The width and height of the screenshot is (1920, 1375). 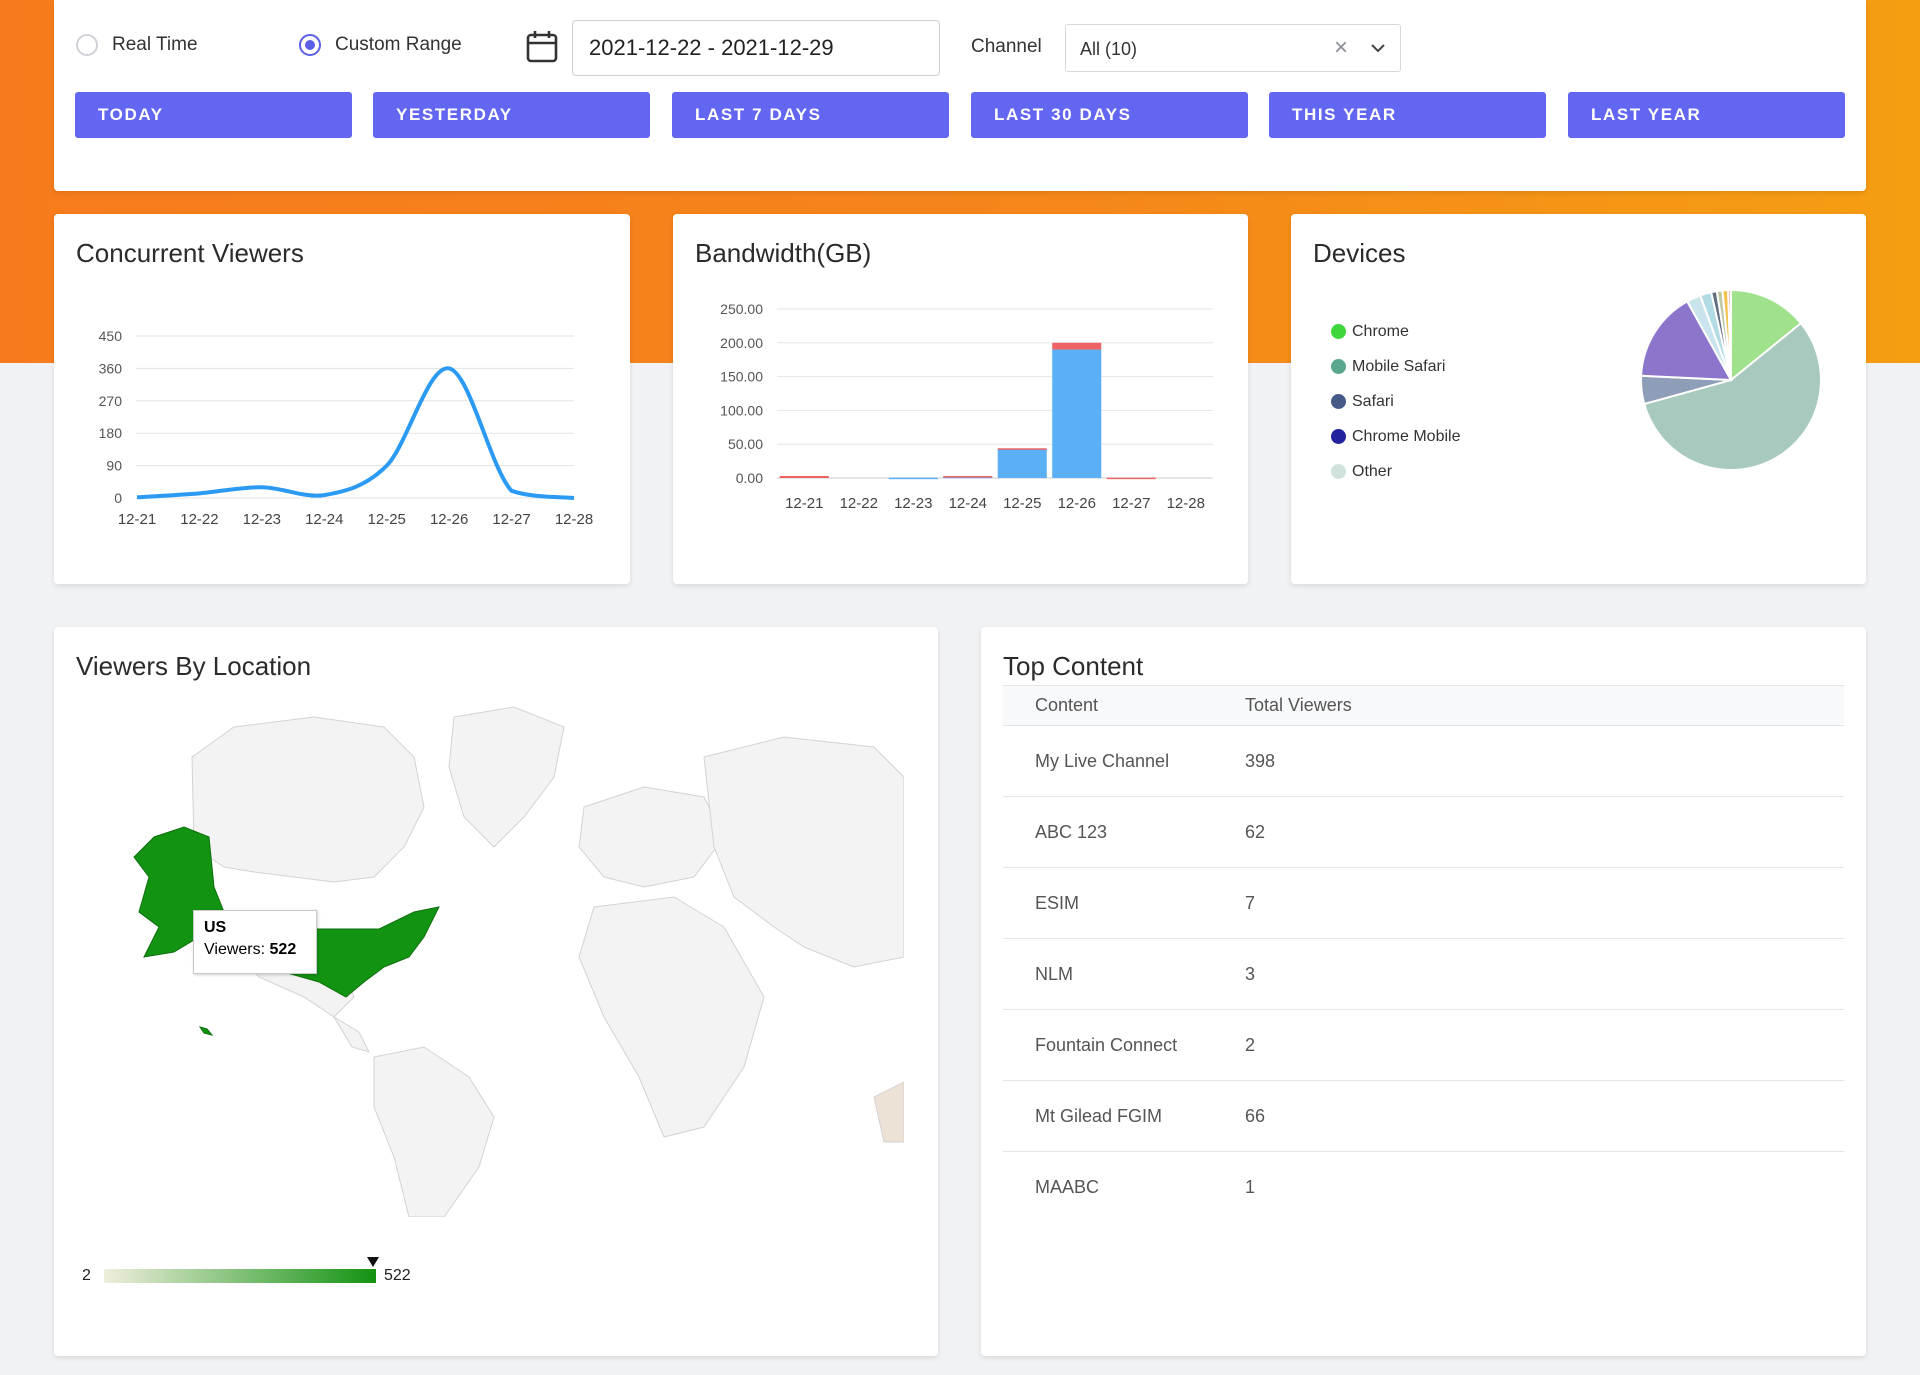 I want to click on channel-select: All (10) ×, so click(x=1233, y=48).